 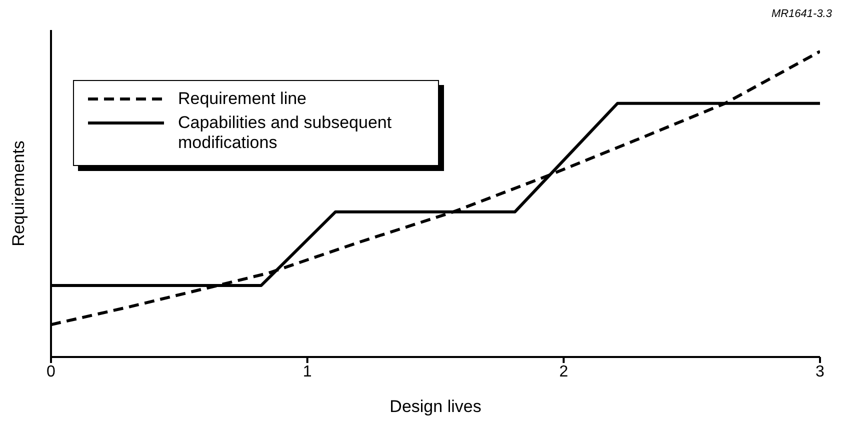 What do you see at coordinates (285, 133) in the screenshot?
I see `legend-label: Capabilities and subsequent modifications` at bounding box center [285, 133].